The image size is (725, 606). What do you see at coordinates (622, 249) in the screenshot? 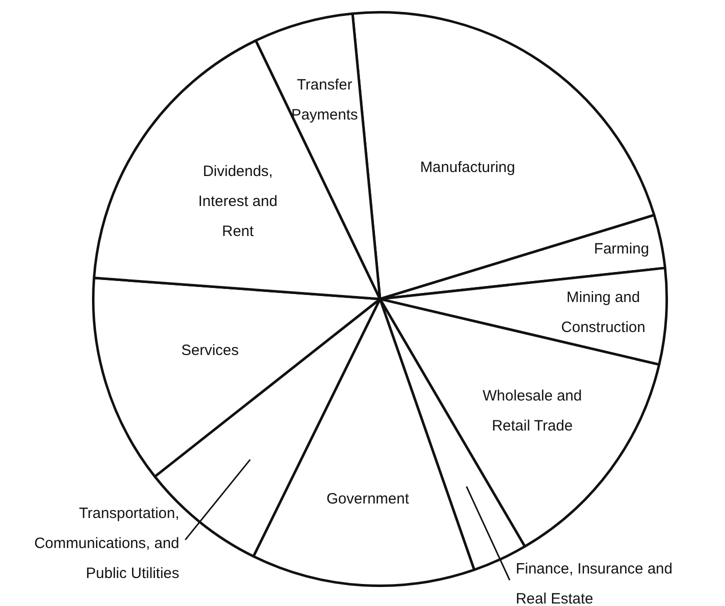
I see `slice-label: Farming` at bounding box center [622, 249].